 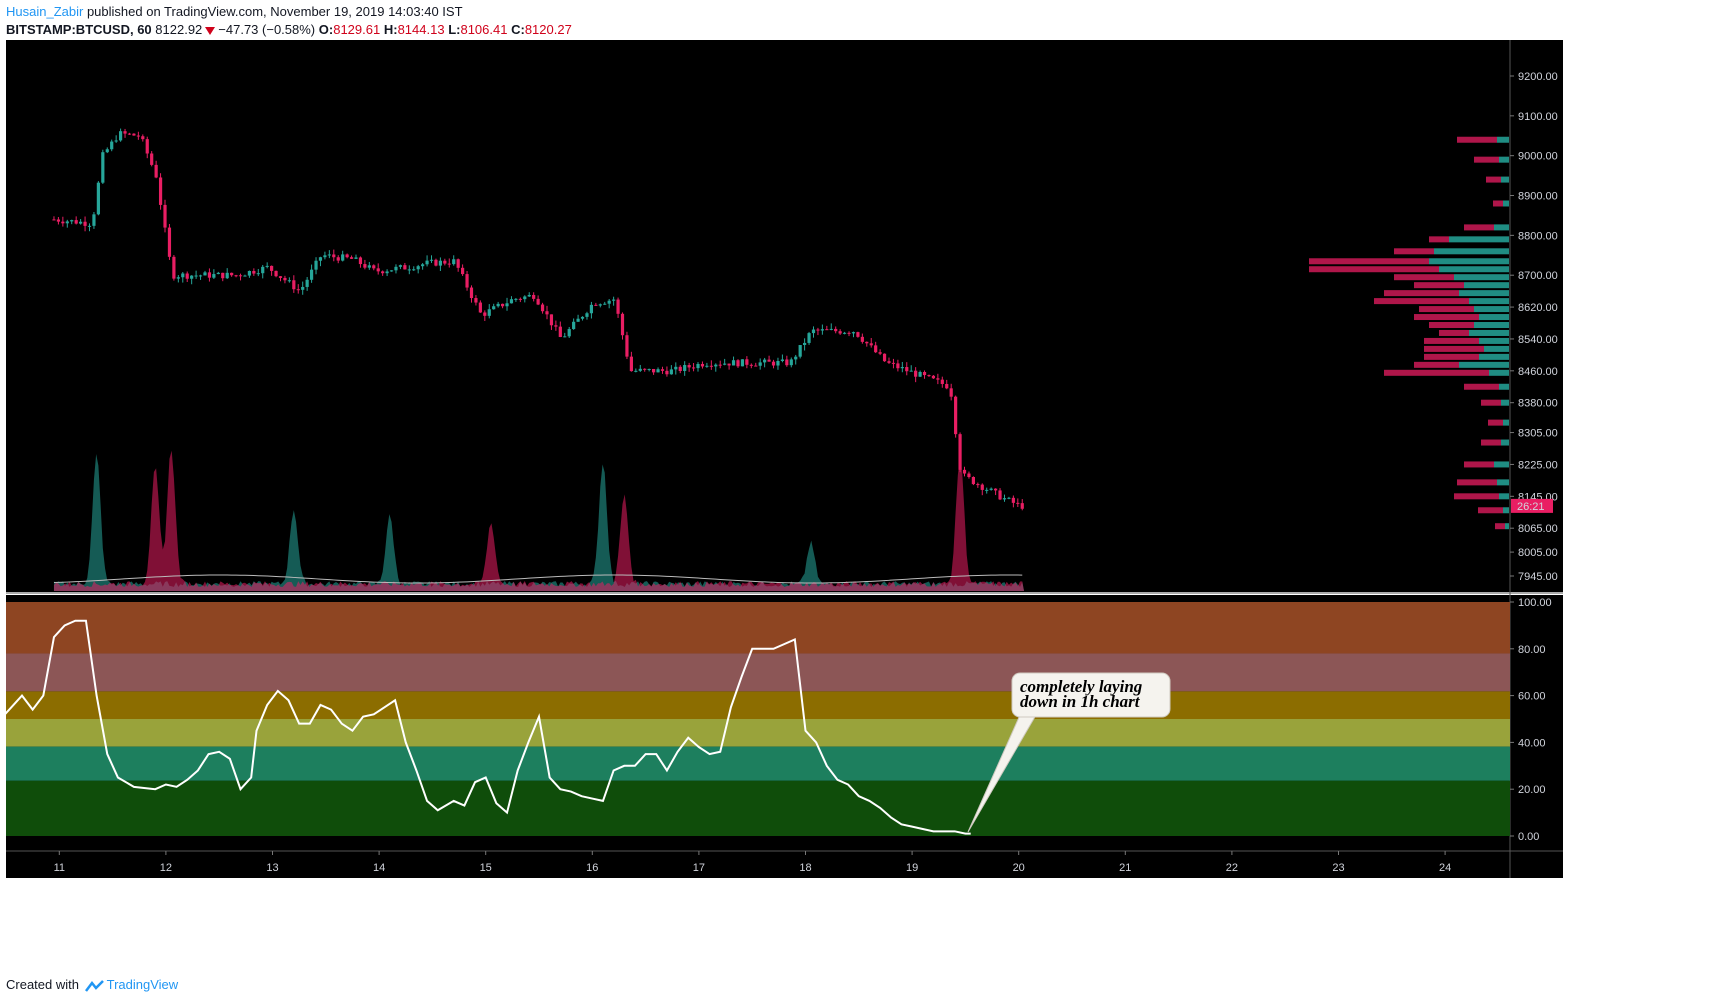 What do you see at coordinates (1538, 577) in the screenshot?
I see `price-axis-label: 7945.00` at bounding box center [1538, 577].